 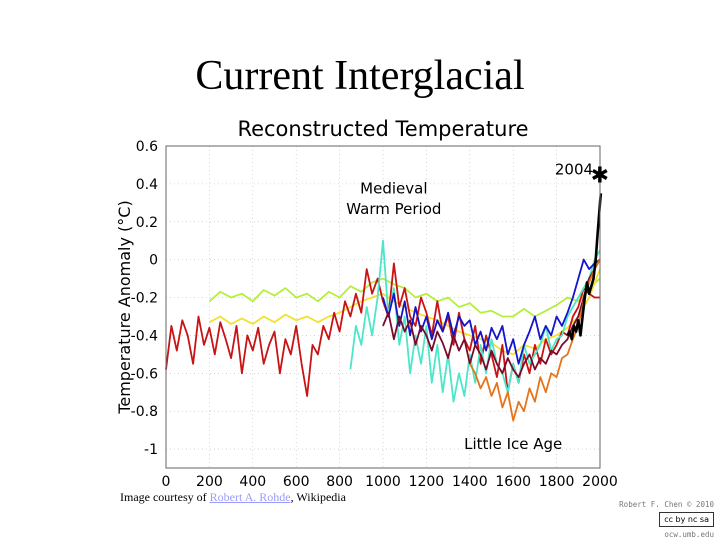 I want to click on watermark-author: Robert F. Chen © 2010, so click(x=666, y=504).